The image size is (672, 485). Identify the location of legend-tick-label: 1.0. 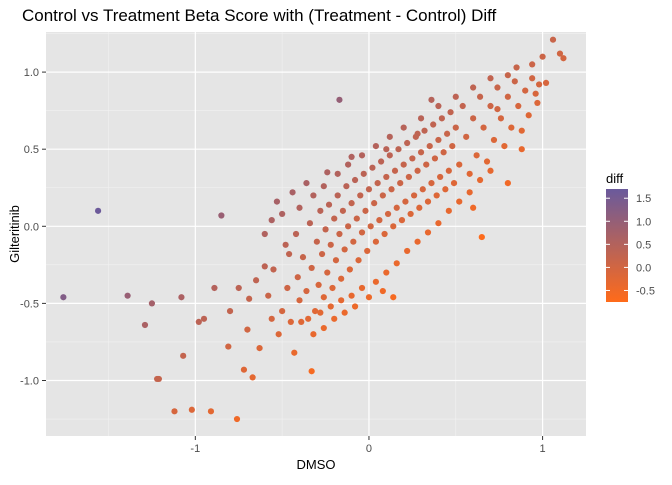
(643, 222).